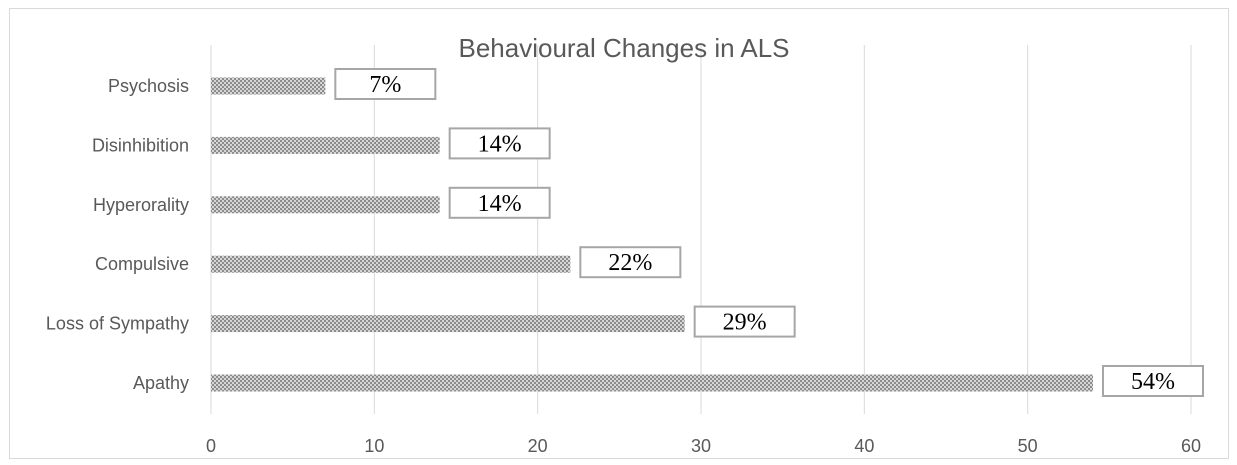  Describe the element at coordinates (117, 324) in the screenshot. I see `category-label: Loss of Sympathy` at that location.